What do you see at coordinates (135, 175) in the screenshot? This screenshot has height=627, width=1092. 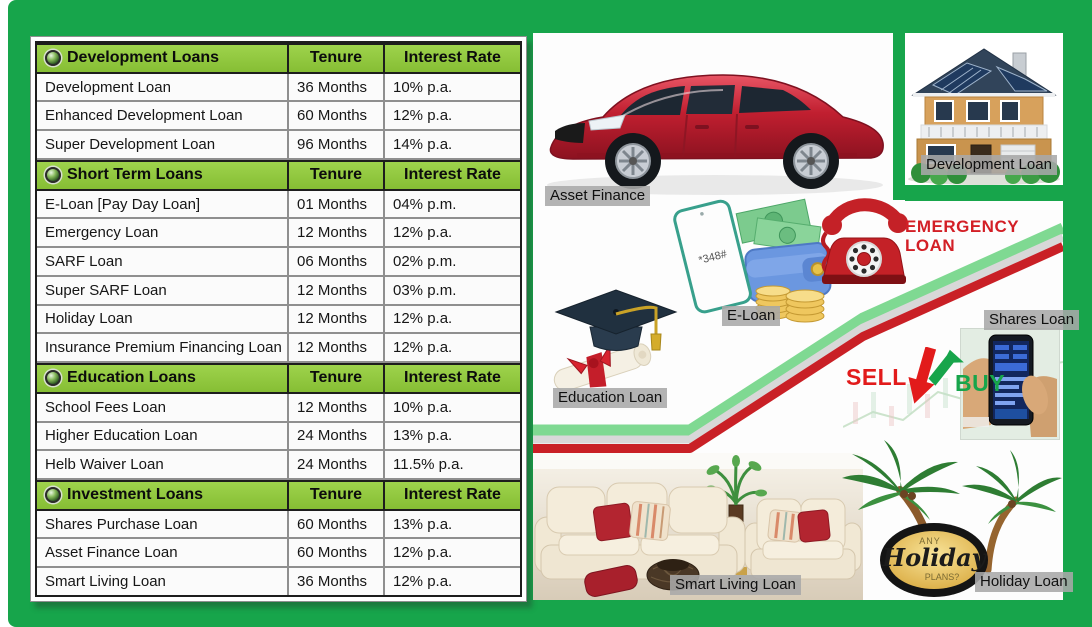 I see `section-title: Short Term Loans` at bounding box center [135, 175].